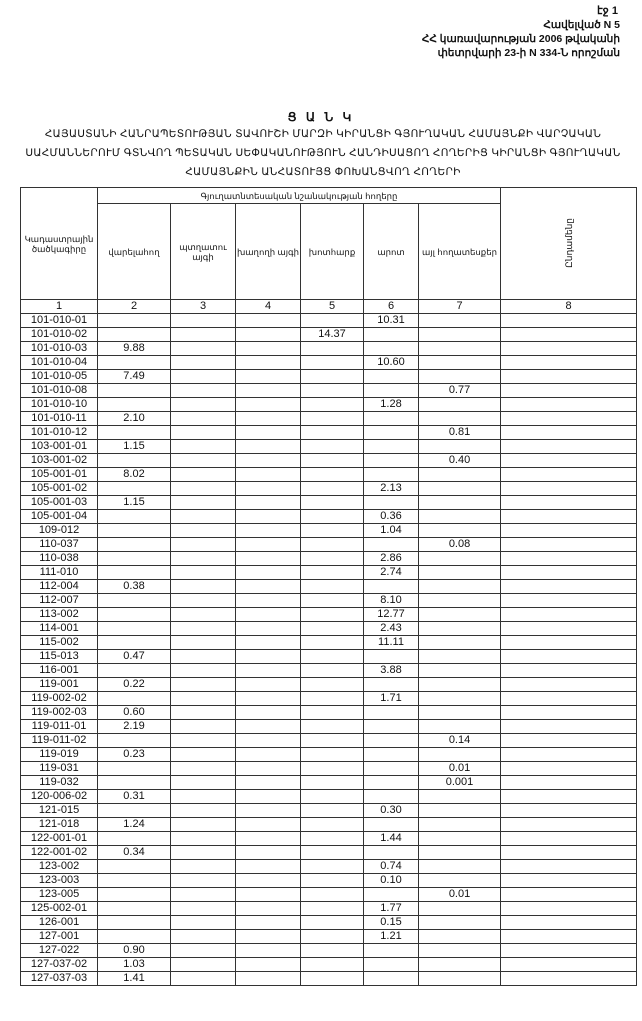 Image resolution: width=642 pixels, height=1021 pixels. What do you see at coordinates (391, 488) in the screenshot?
I see `area-cell: 2.13` at bounding box center [391, 488].